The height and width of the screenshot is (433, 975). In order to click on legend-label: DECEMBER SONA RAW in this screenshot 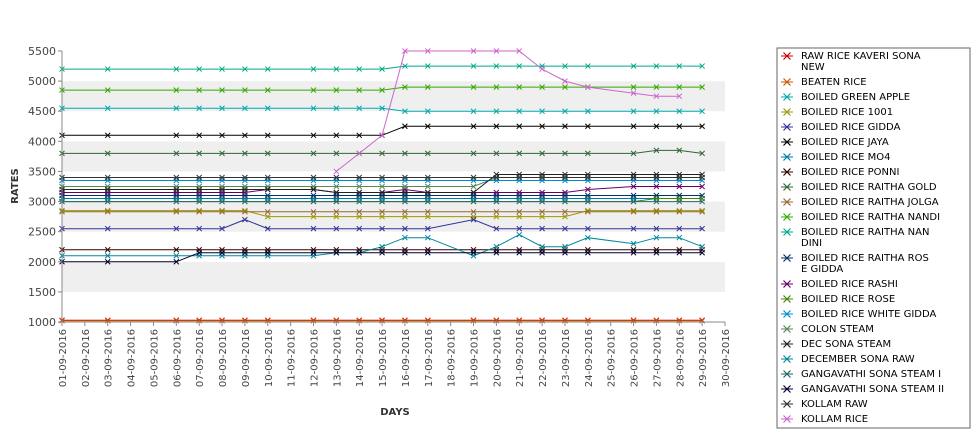, I will do `click(858, 359)`.